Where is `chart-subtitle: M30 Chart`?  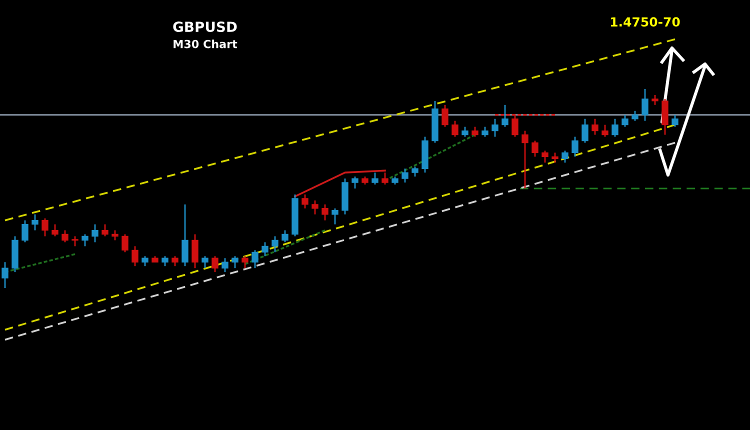 chart-subtitle: M30 Chart is located at coordinates (206, 44).